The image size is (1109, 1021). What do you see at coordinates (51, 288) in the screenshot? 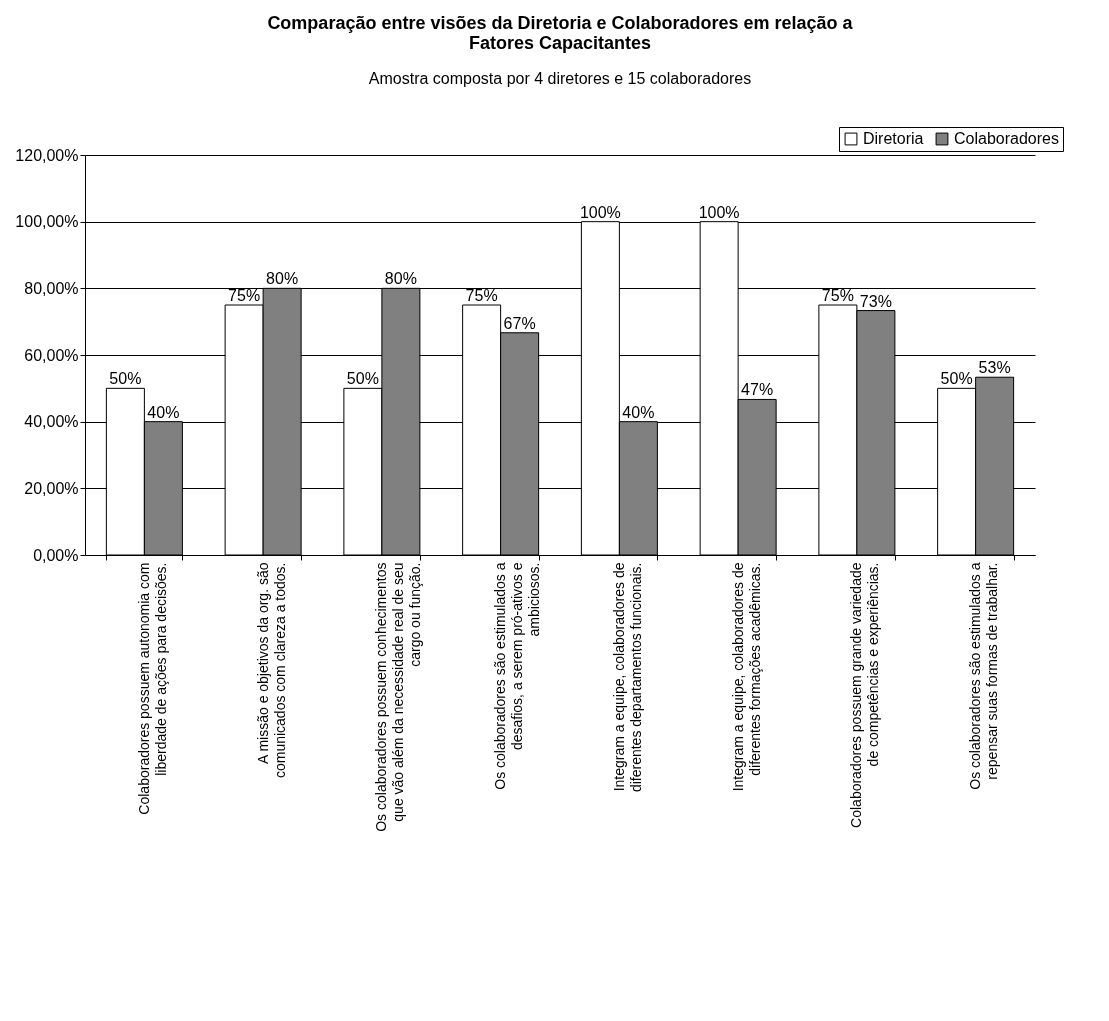
I see `y-tick-label: 80,00%` at bounding box center [51, 288].